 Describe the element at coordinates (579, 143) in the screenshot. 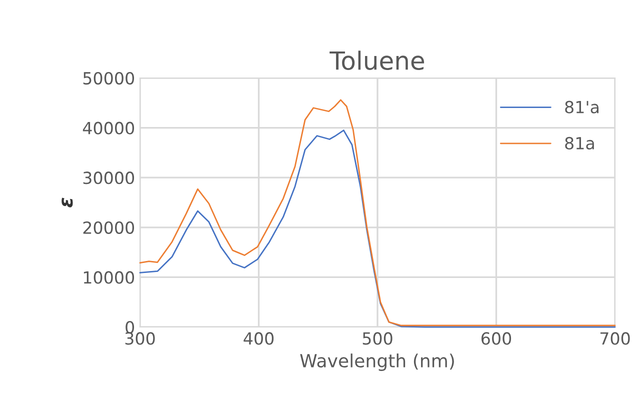

I see `legend-label: 81a` at that location.